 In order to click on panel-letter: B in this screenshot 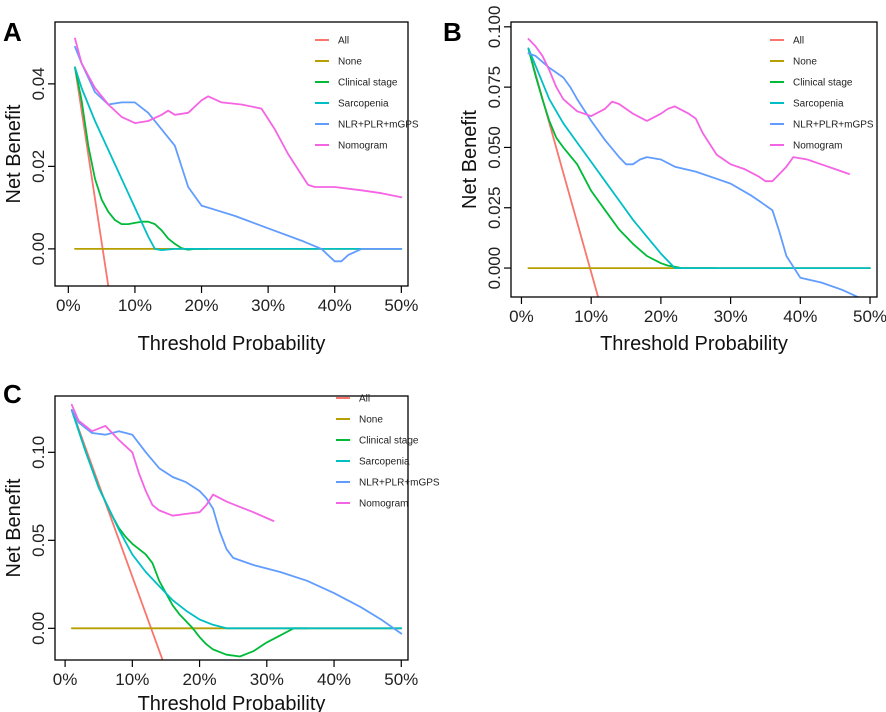, I will do `click(452, 32)`.